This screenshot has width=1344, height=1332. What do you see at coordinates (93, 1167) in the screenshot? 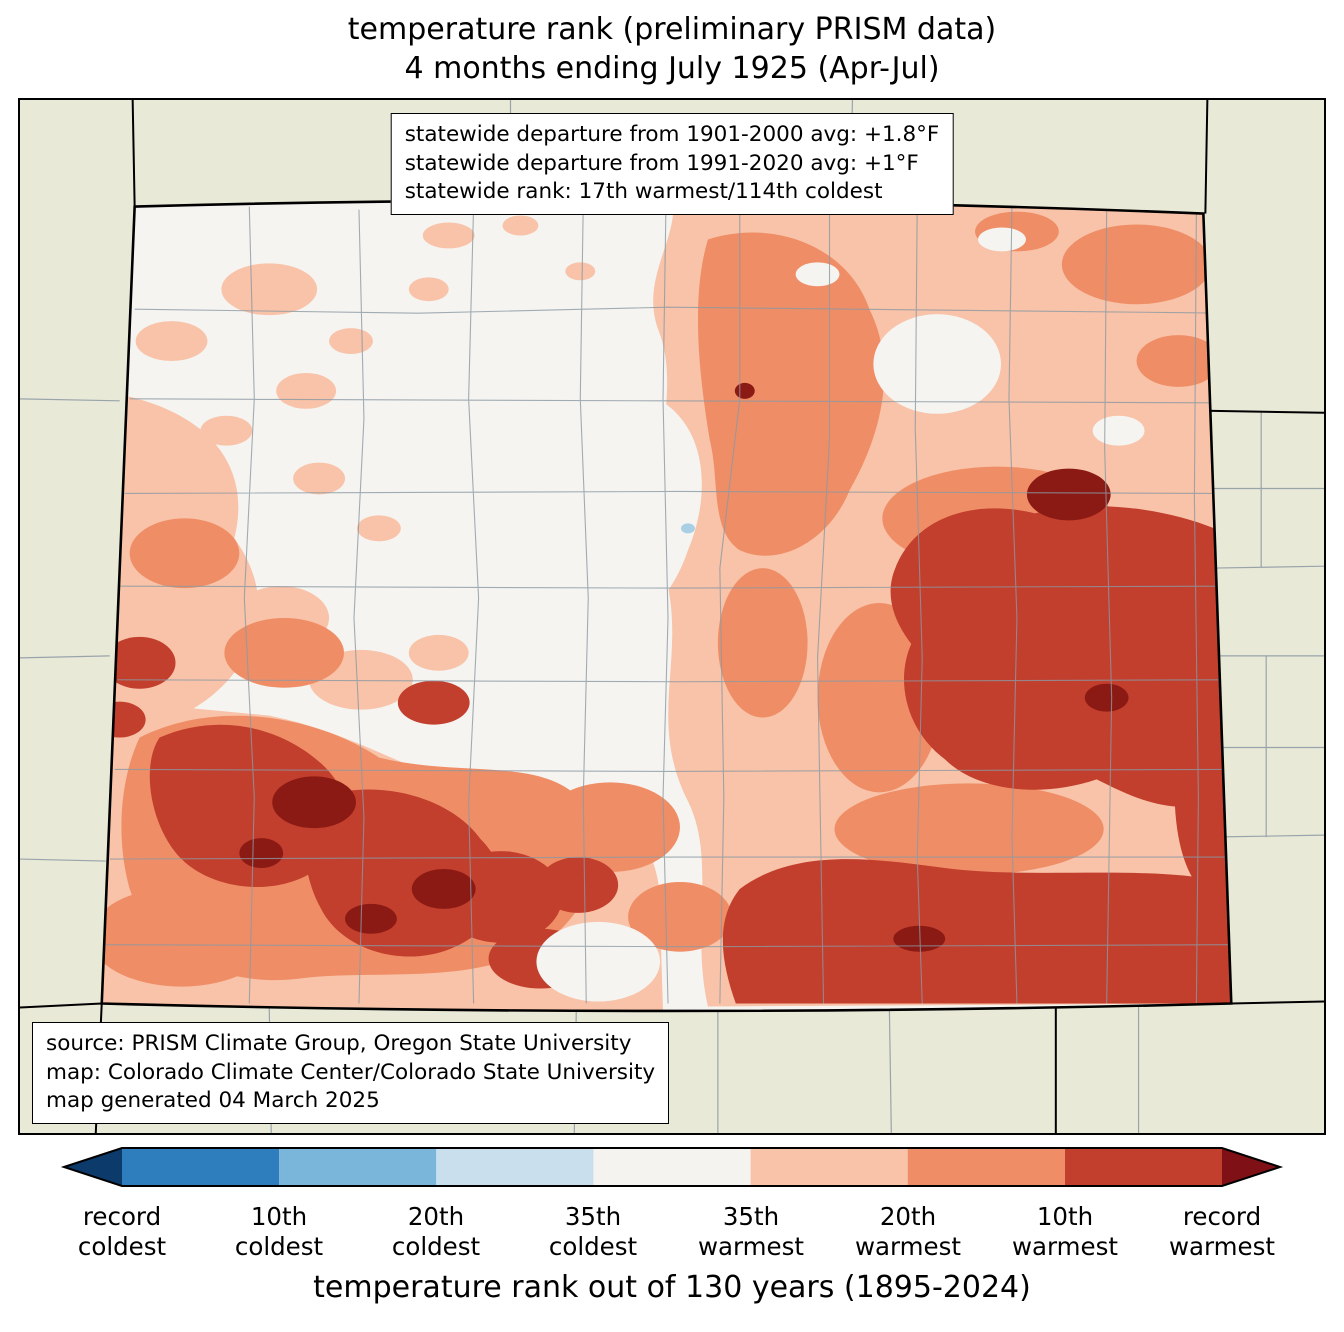
I see `colorbar-arrow-record-coldest` at bounding box center [93, 1167].